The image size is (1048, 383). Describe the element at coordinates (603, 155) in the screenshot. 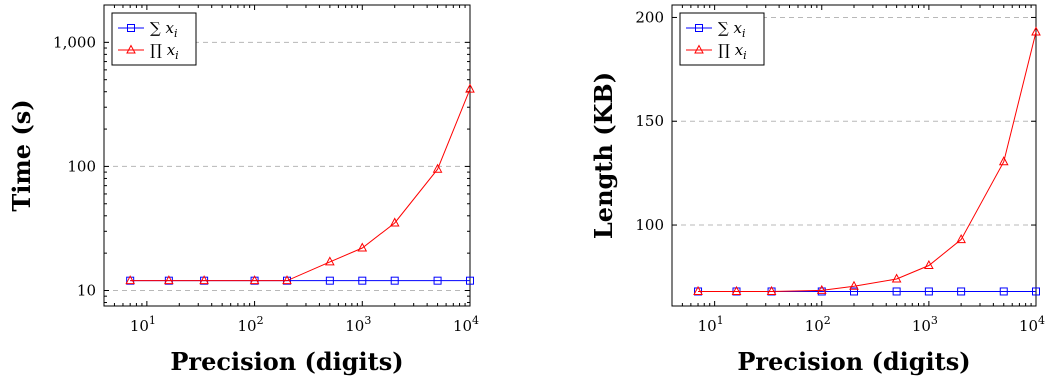

I see `y-axis-title: Length (KB)` at that location.